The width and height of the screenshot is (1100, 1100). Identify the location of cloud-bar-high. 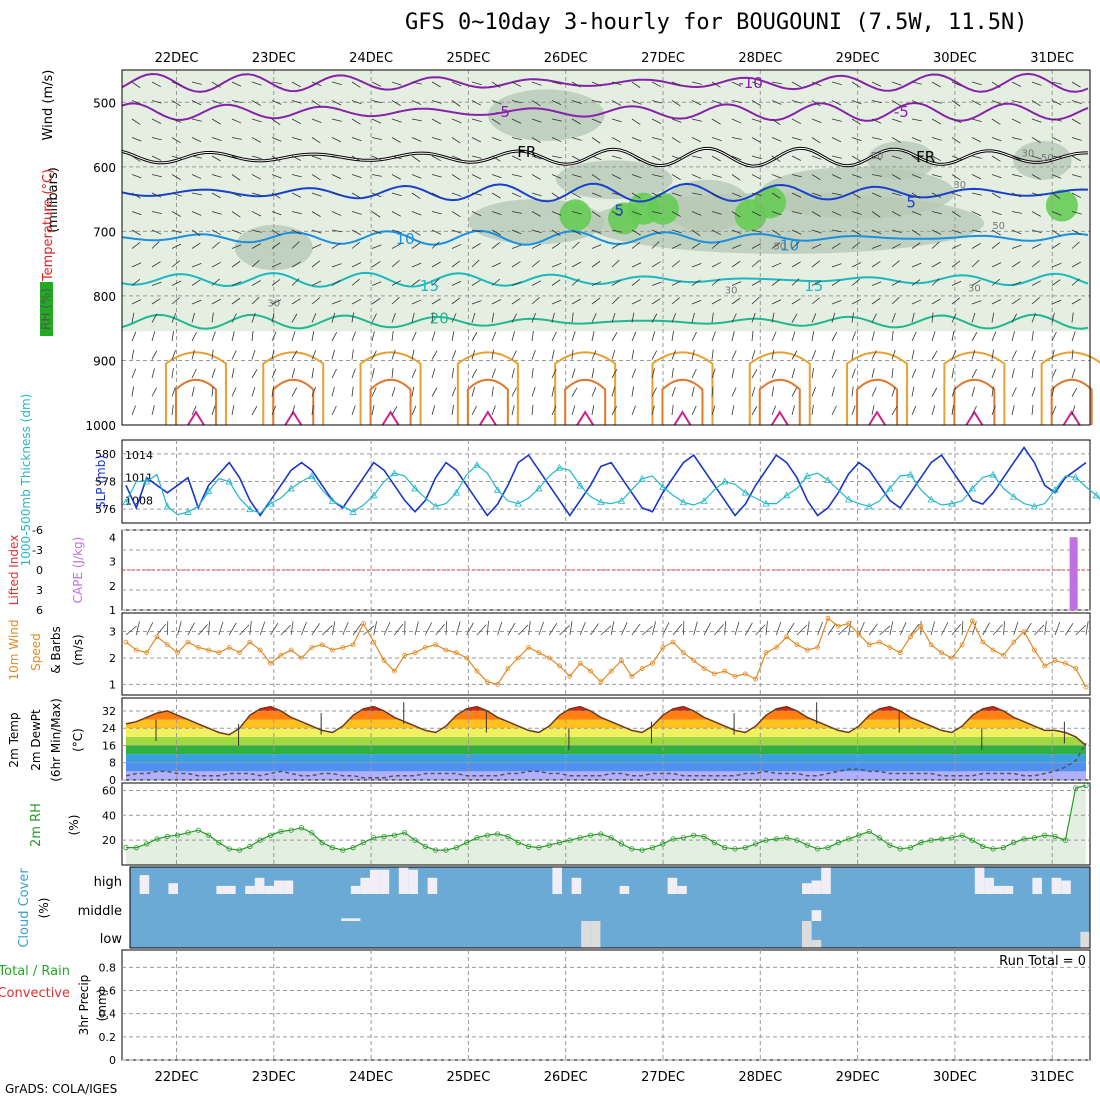
(365, 885).